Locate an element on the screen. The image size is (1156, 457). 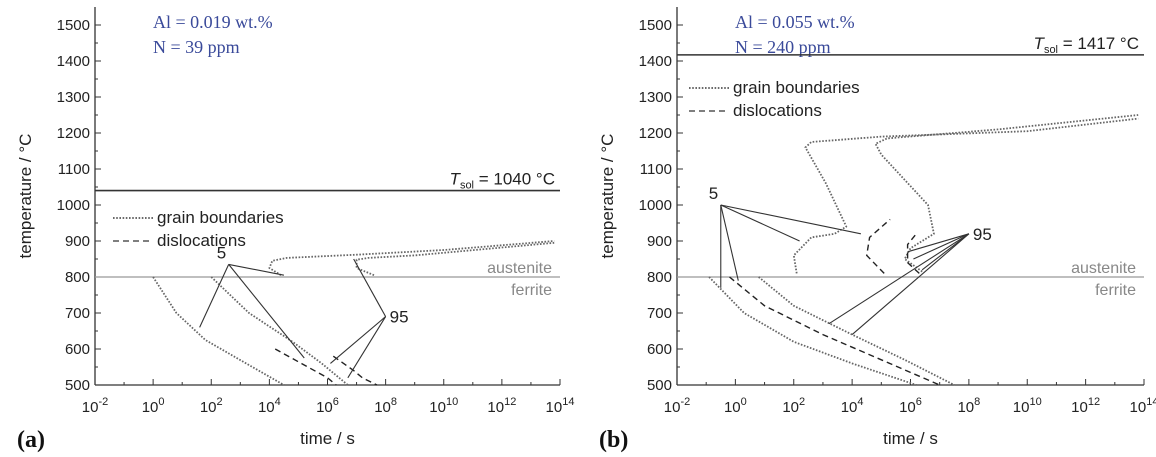
composition-text: N = 240 ppm is located at coordinates (783, 47).